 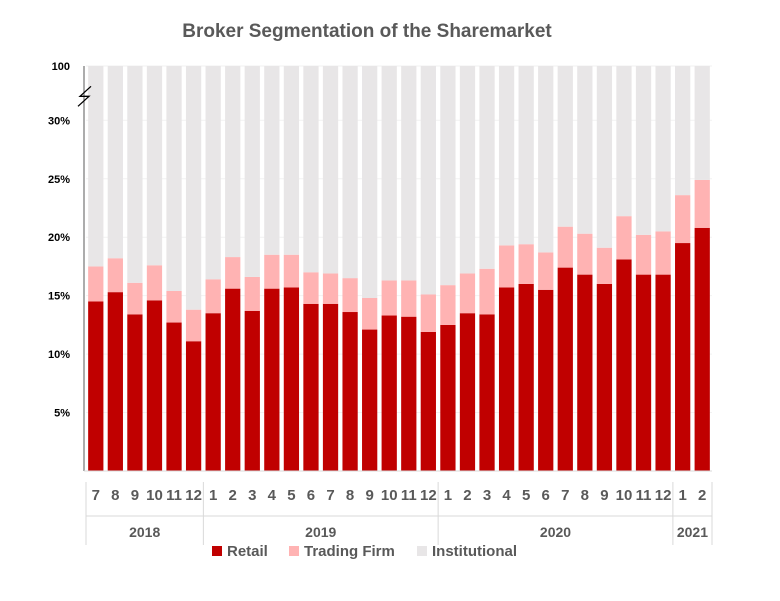 I want to click on x-tick-label-18: 1, so click(x=448, y=495).